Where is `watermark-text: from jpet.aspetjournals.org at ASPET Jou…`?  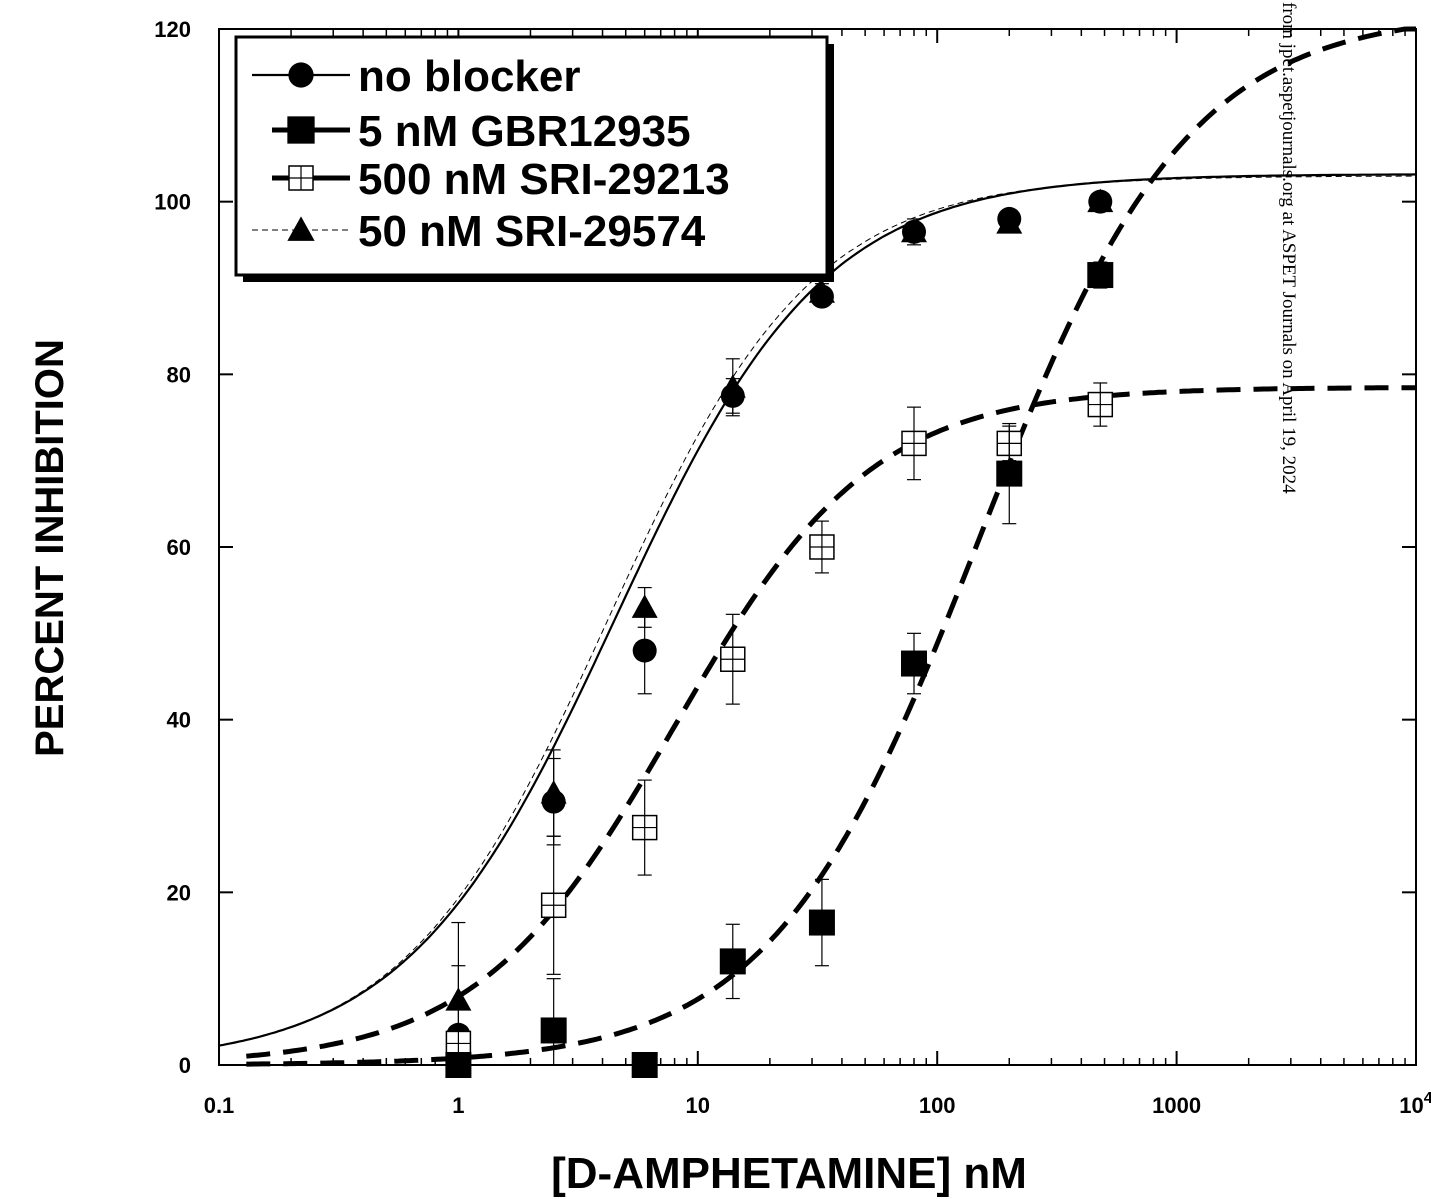 watermark-text: from jpet.aspetjournals.org at ASPET Jou… is located at coordinates (1288, 248).